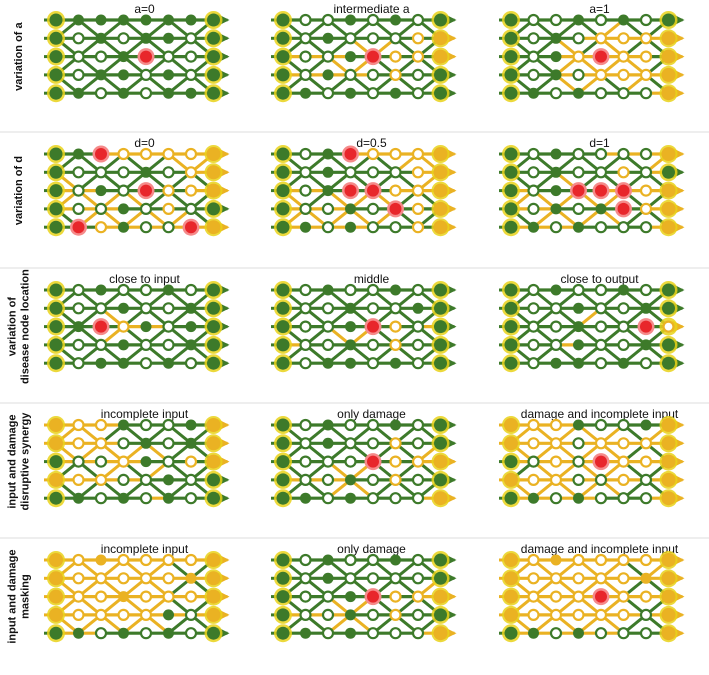 The height and width of the screenshot is (675, 709). I want to click on panel-title: incomplete input, so click(145, 414).